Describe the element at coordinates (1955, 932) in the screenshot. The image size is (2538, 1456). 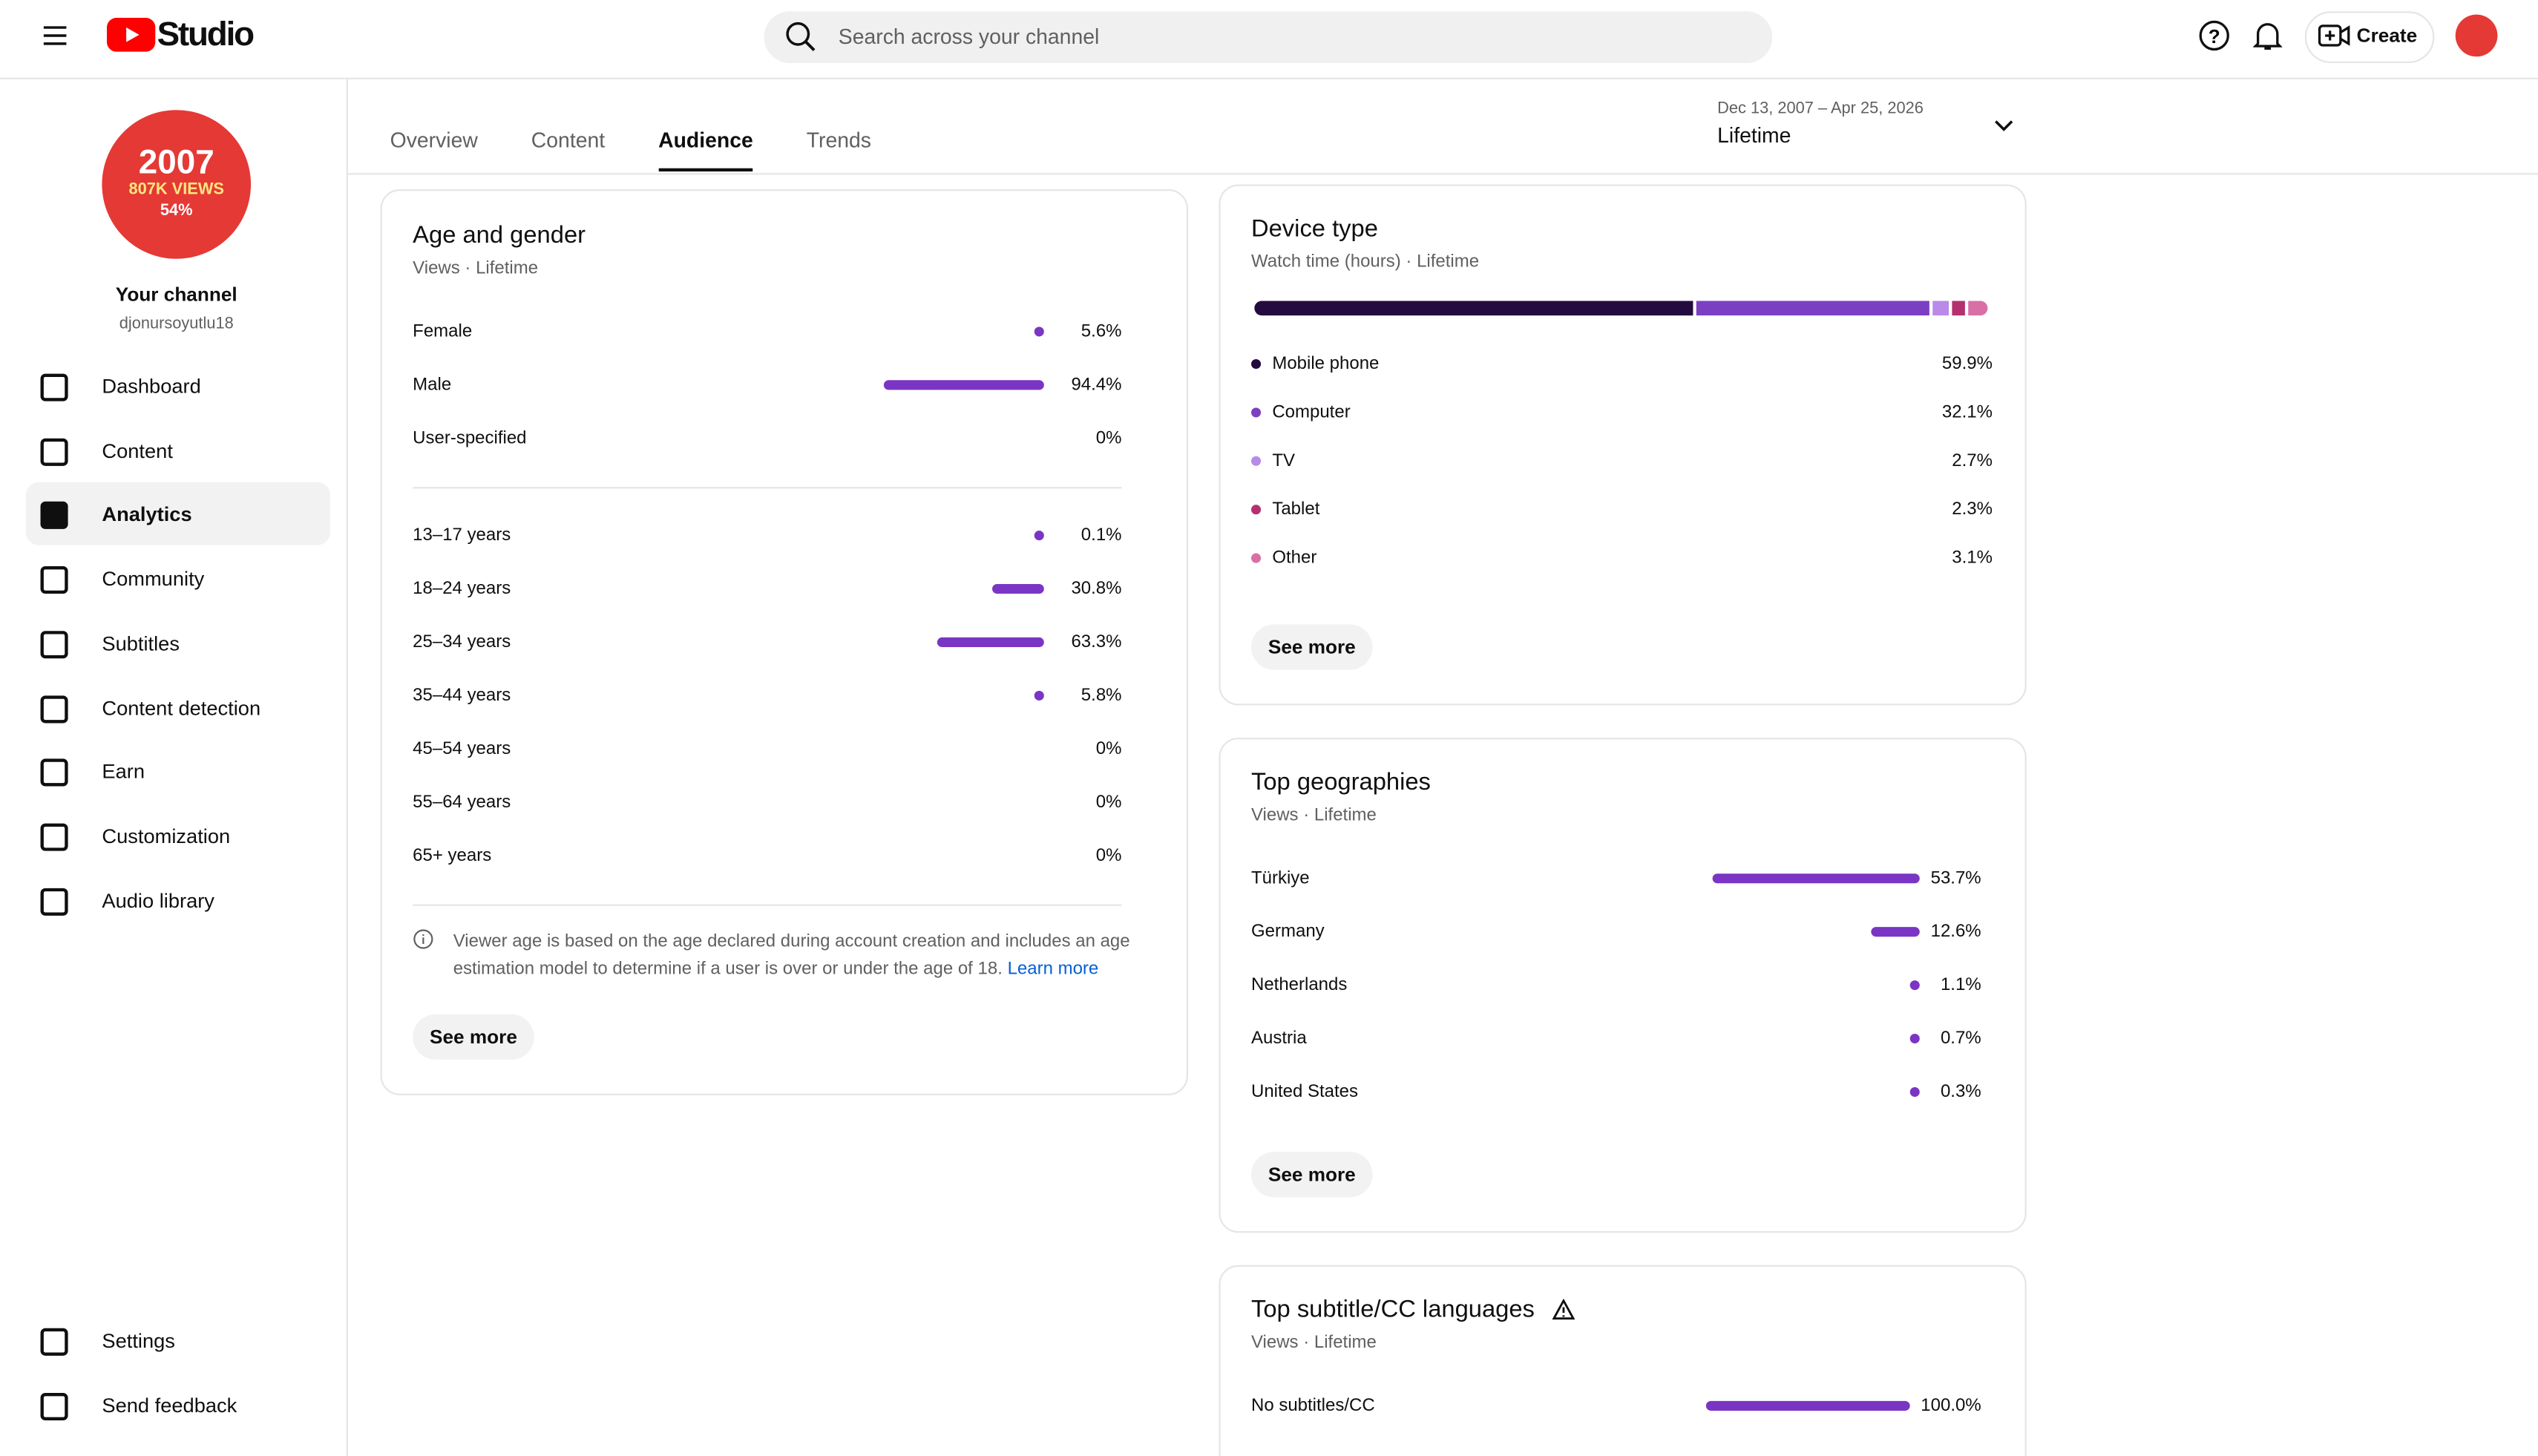
I see `row-value: 12.6%` at that location.